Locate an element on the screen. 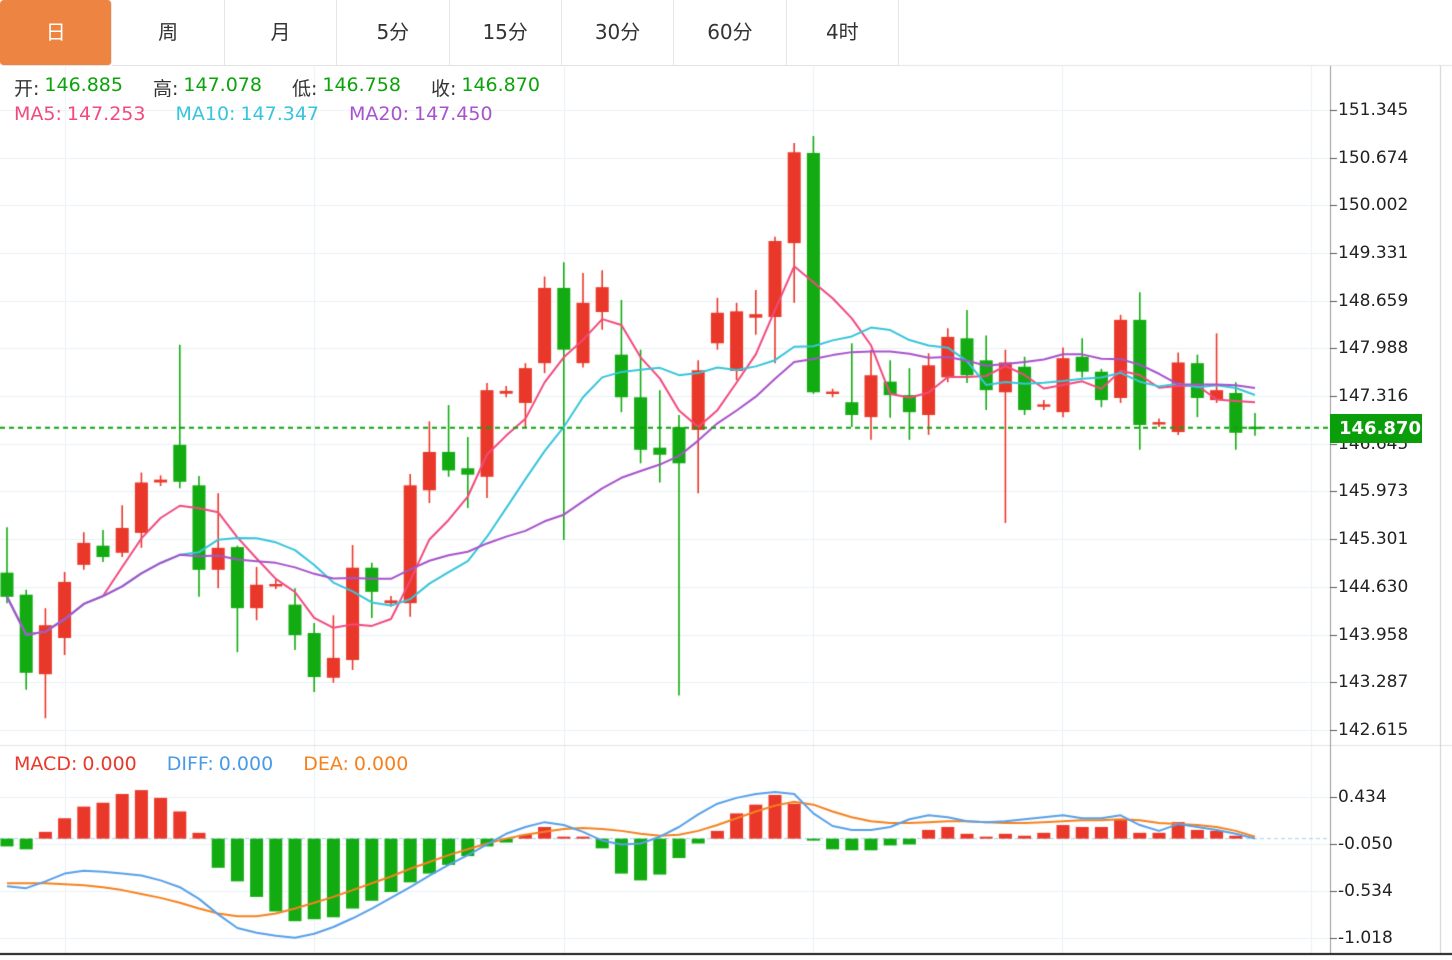 The image size is (1452, 960). macd-tick-label: -1.018 is located at coordinates (1365, 937).